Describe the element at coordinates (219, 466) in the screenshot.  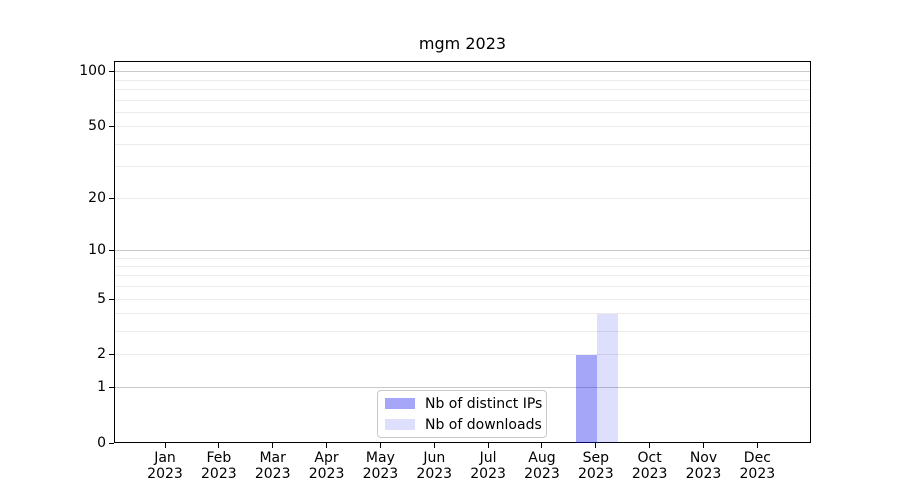
I see `x-tick-label-feb: Feb 2023` at that location.